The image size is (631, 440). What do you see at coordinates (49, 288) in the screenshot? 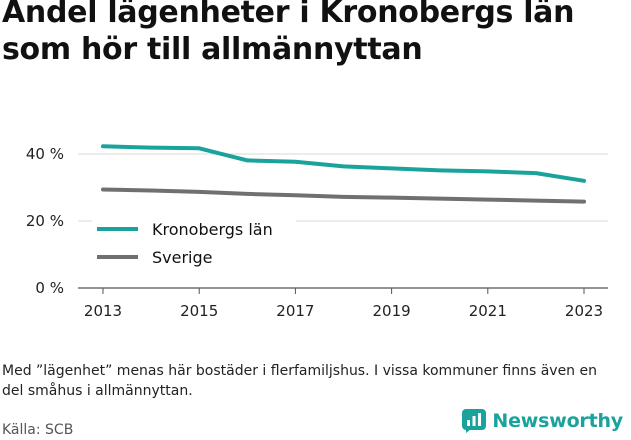
I see `y-tick-label: 0 %` at bounding box center [49, 288].